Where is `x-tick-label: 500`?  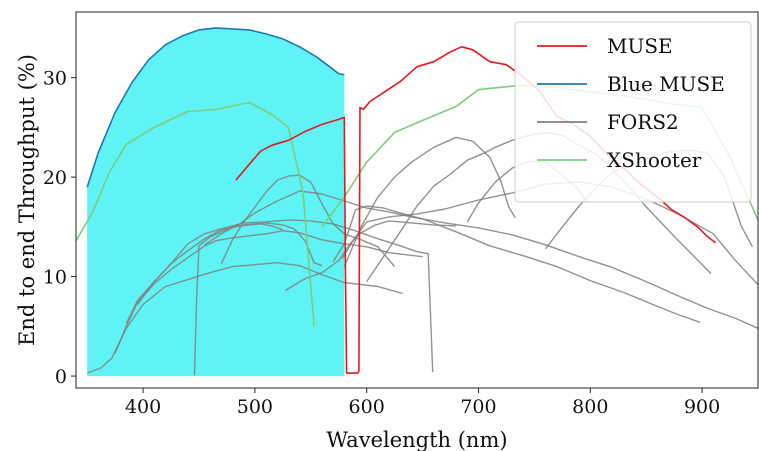 x-tick-label: 500 is located at coordinates (255, 407).